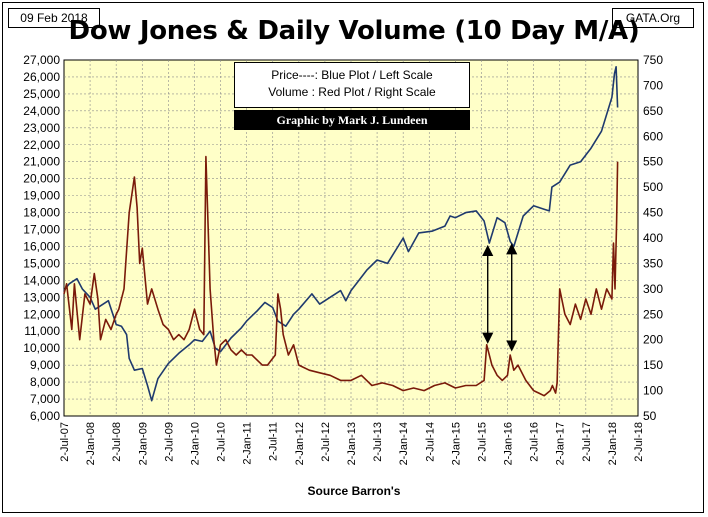 The image size is (708, 517). What do you see at coordinates (41, 213) in the screenshot?
I see `y-left-tick-label: 18,000` at bounding box center [41, 213].